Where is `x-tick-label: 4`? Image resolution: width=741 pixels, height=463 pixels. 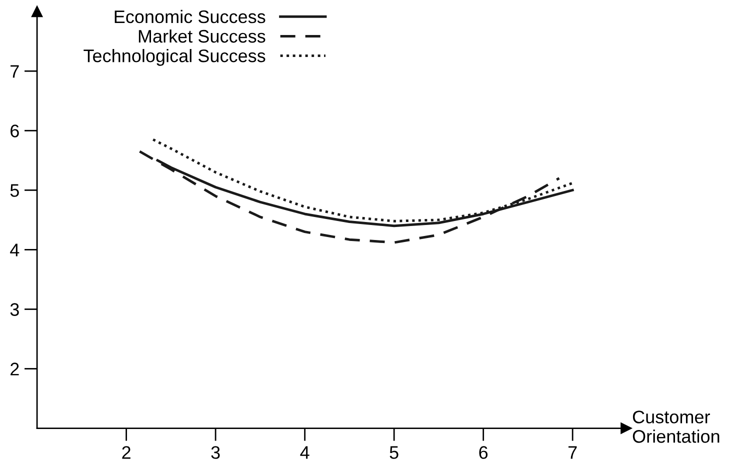
x-tick-label: 4 is located at coordinates (305, 452).